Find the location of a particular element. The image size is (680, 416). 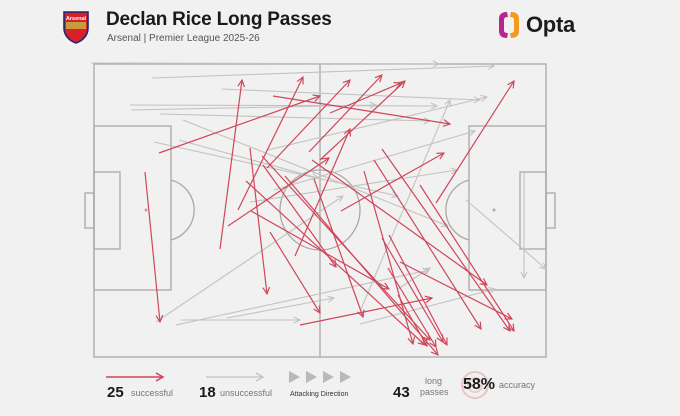

successful-arrow-icon is located at coordinates (135, 377).